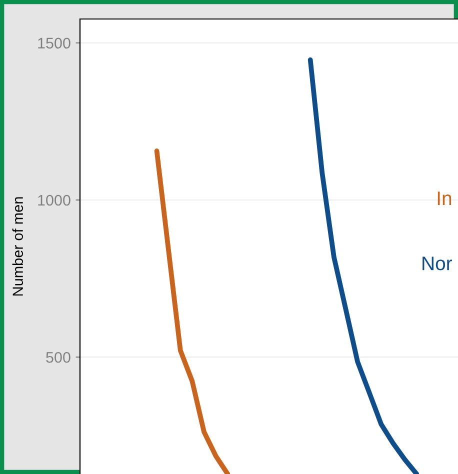 This screenshot has width=458, height=474. I want to click on y-tick-label: 500, so click(58, 357).